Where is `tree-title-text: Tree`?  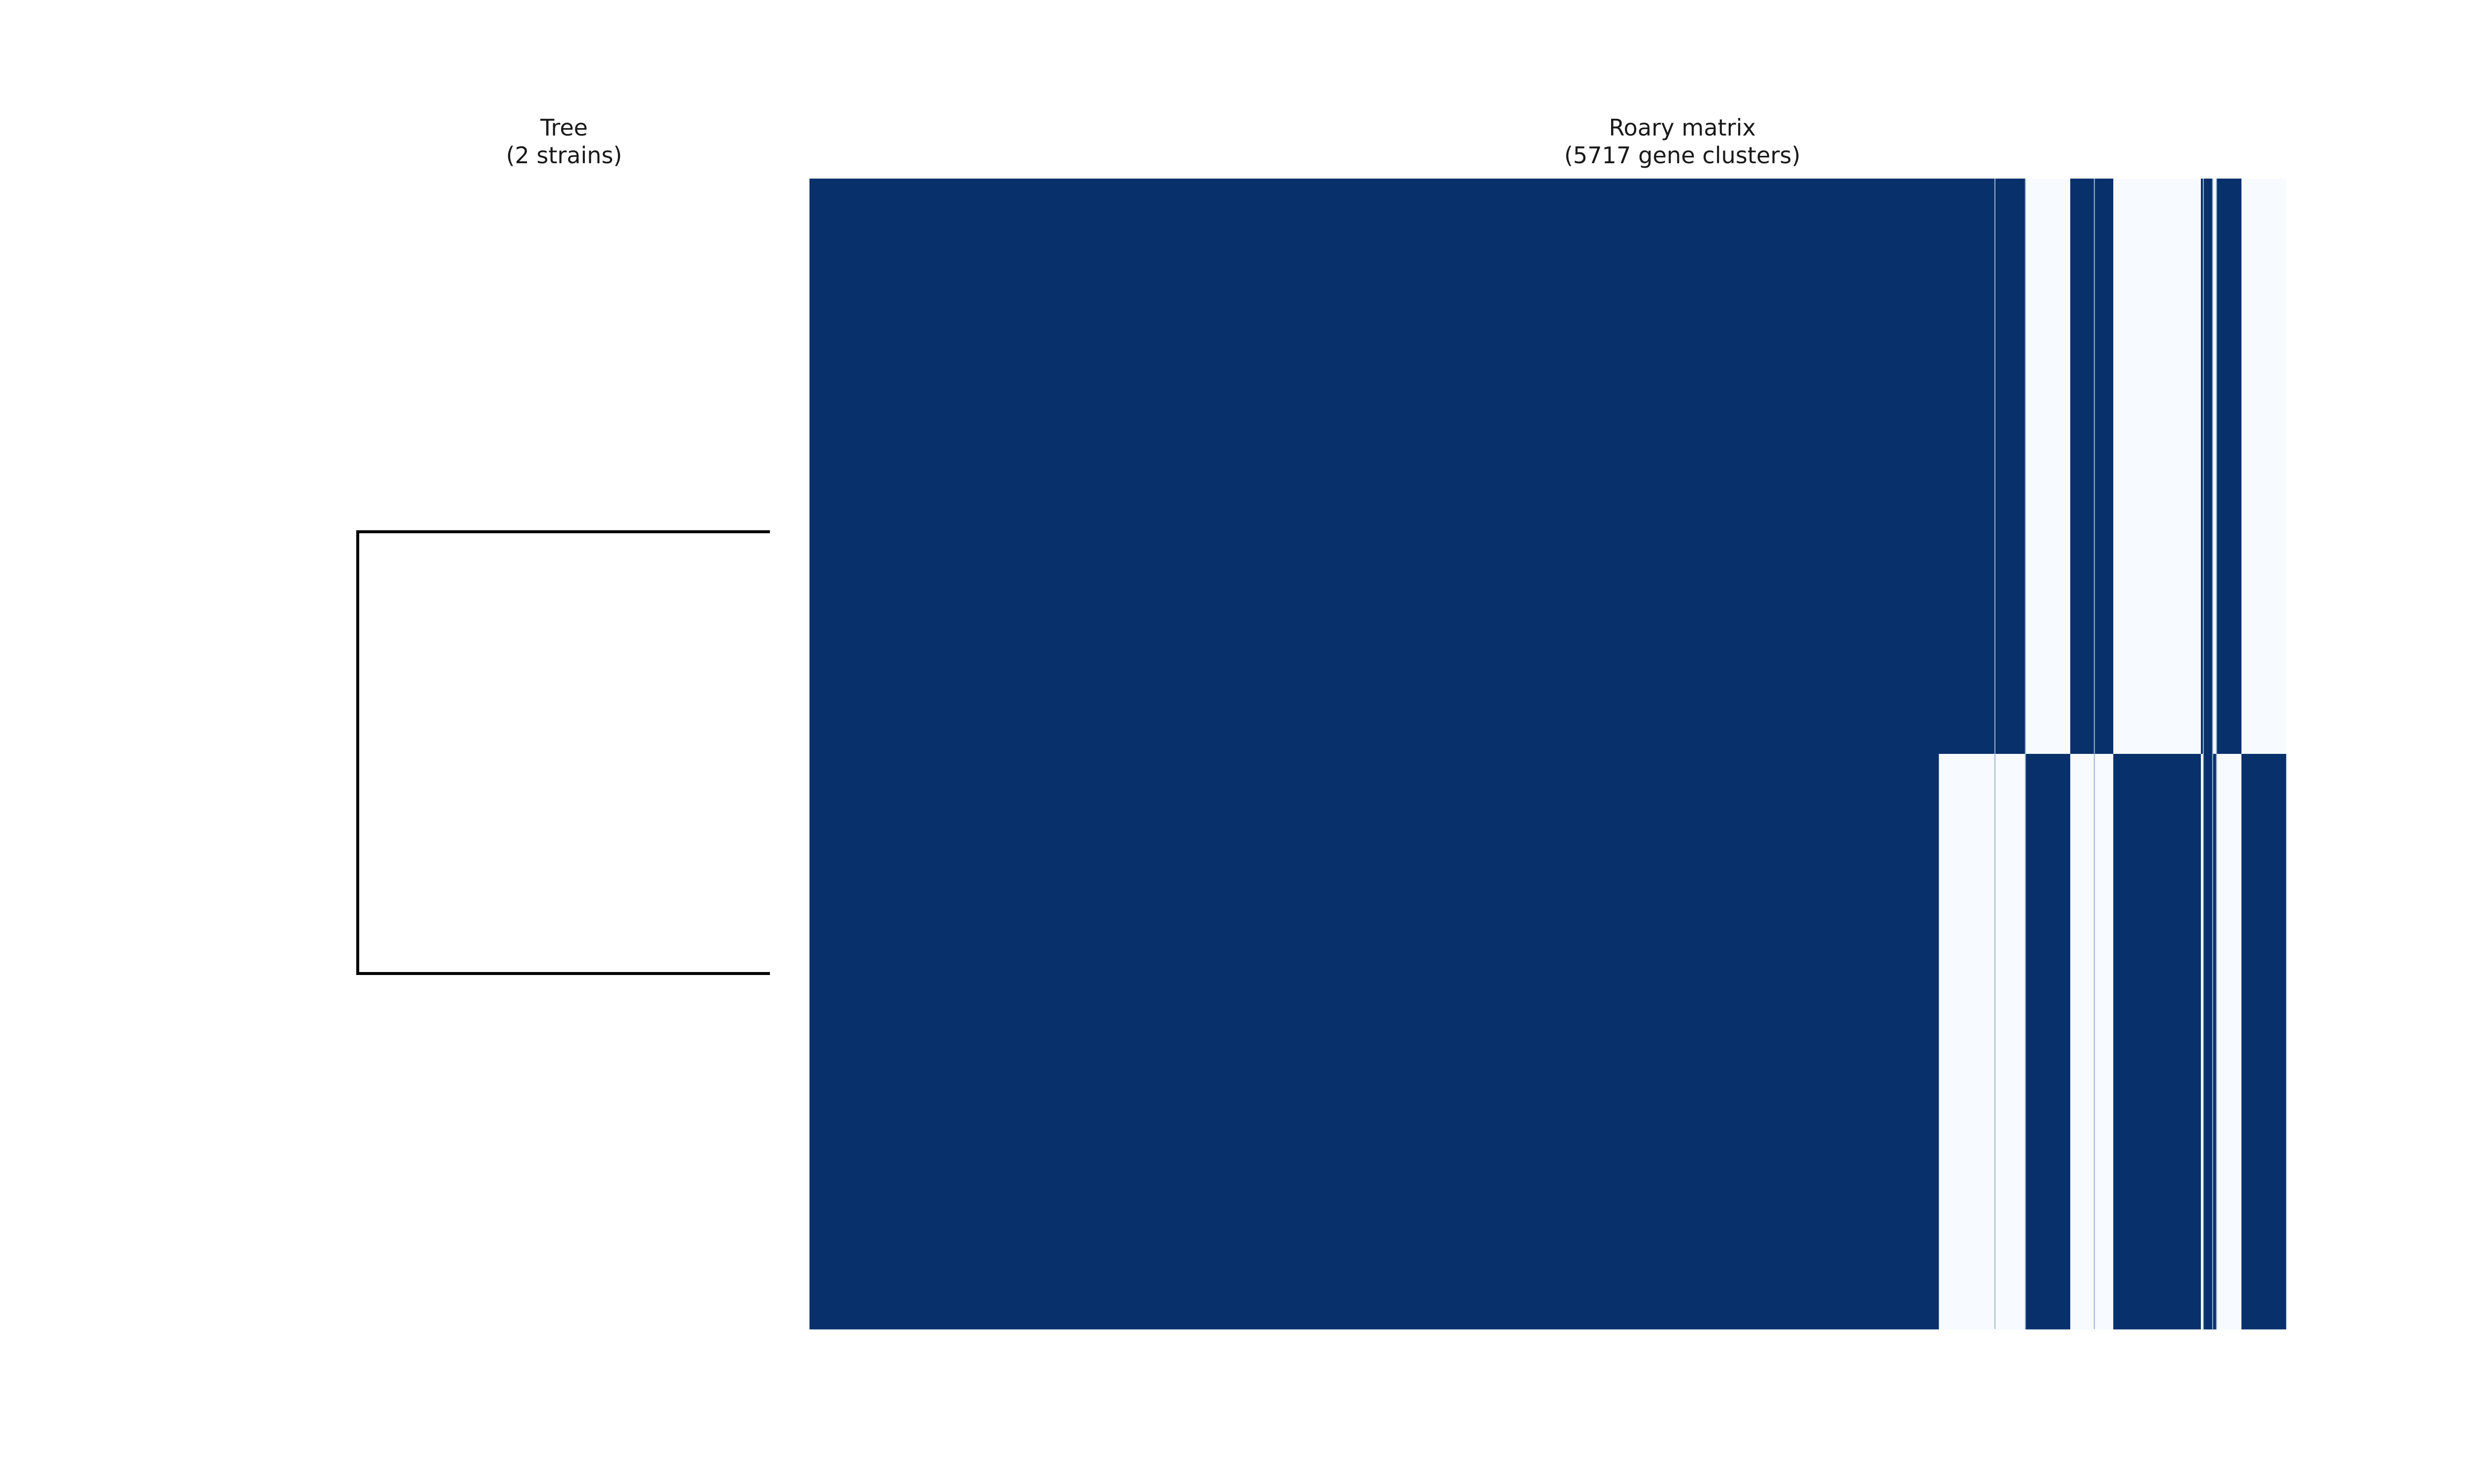 tree-title-text: Tree is located at coordinates (564, 127).